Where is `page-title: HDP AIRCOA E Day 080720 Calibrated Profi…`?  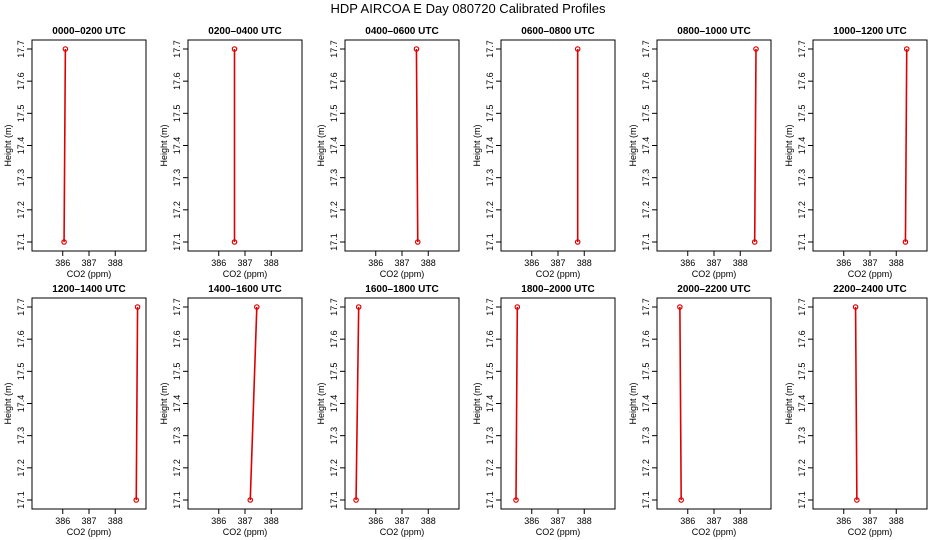
page-title: HDP AIRCOA E Day 080720 Calibrated Profi… is located at coordinates (468, 8).